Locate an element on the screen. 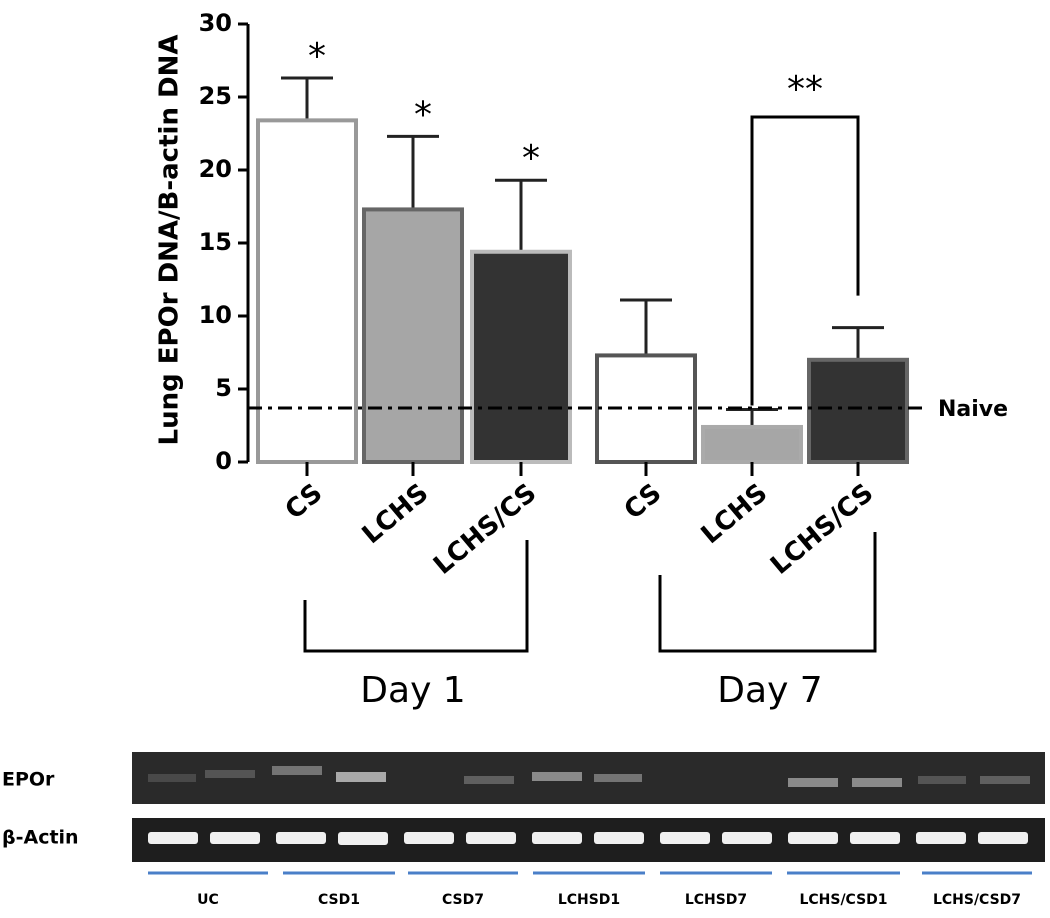 The width and height of the screenshot is (1050, 918). gel-row-label: β-Actin is located at coordinates (40, 838).